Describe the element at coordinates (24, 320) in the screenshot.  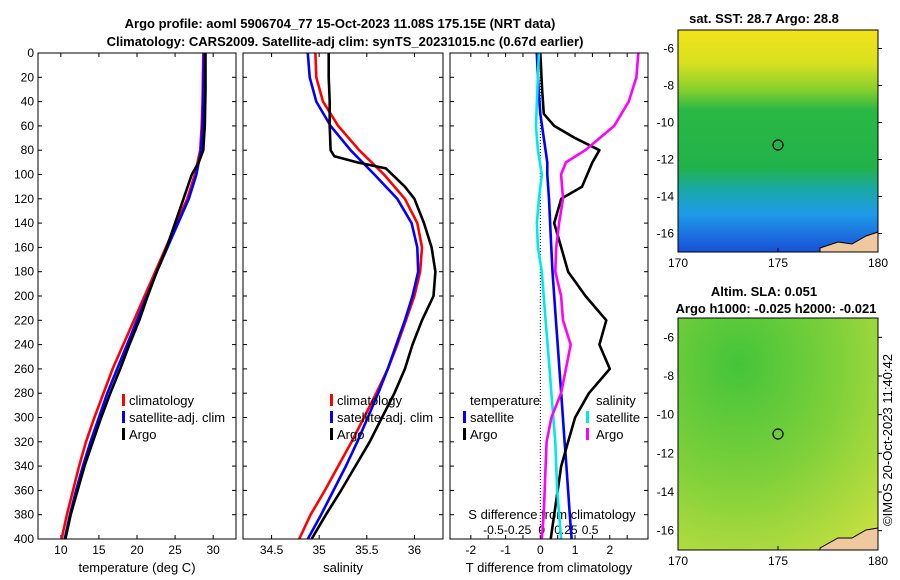
I see `y-tick-label: 220` at that location.